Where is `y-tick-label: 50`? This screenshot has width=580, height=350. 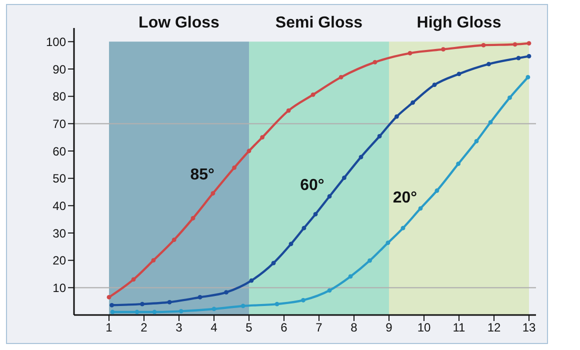
y-tick-label: 50 is located at coordinates (59, 179).